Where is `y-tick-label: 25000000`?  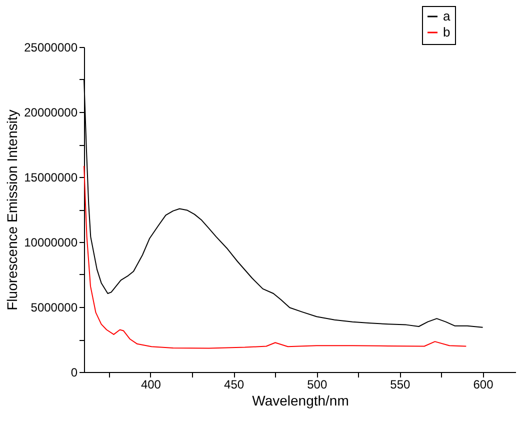 y-tick-label: 25000000 is located at coordinates (51, 47).